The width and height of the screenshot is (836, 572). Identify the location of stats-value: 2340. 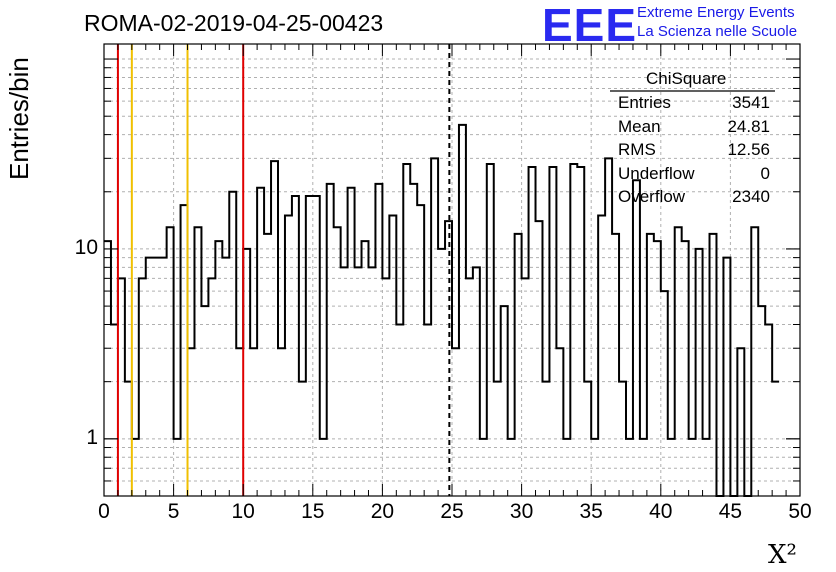
(751, 196).